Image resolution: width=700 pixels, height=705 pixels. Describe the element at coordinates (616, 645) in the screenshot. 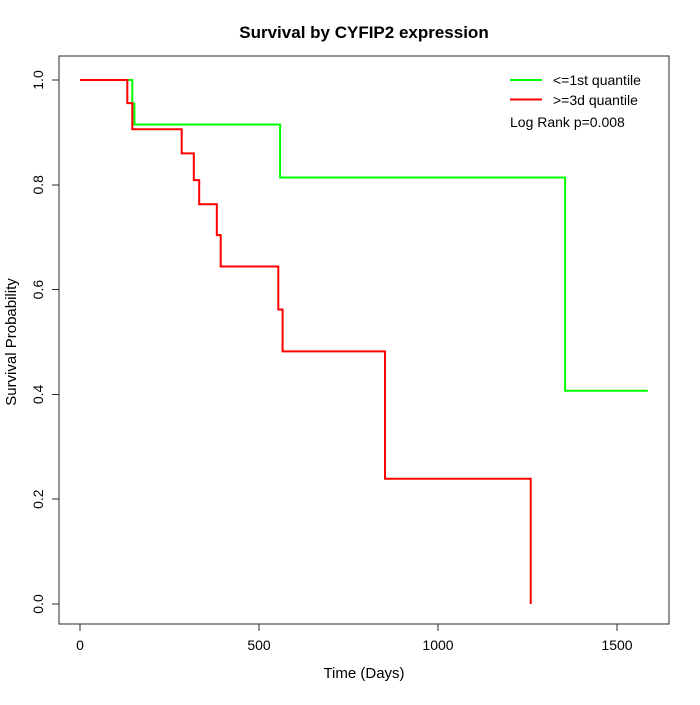

I see `x-tick-label: 1500` at that location.